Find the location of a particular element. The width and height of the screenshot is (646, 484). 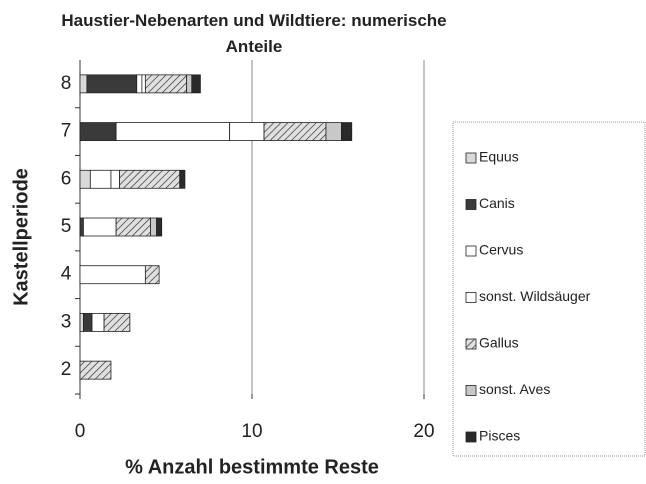

y-tick-label: 2 is located at coordinates (66, 369).